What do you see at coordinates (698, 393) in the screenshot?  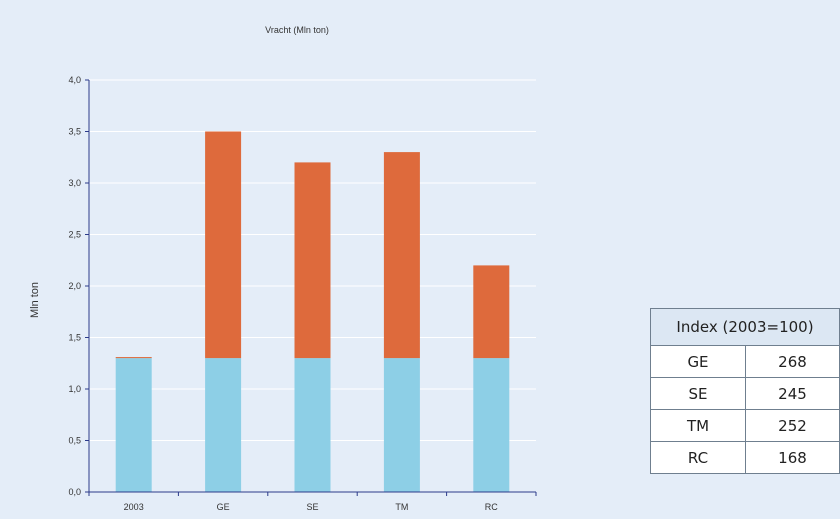 I see `row-label: SE` at bounding box center [698, 393].